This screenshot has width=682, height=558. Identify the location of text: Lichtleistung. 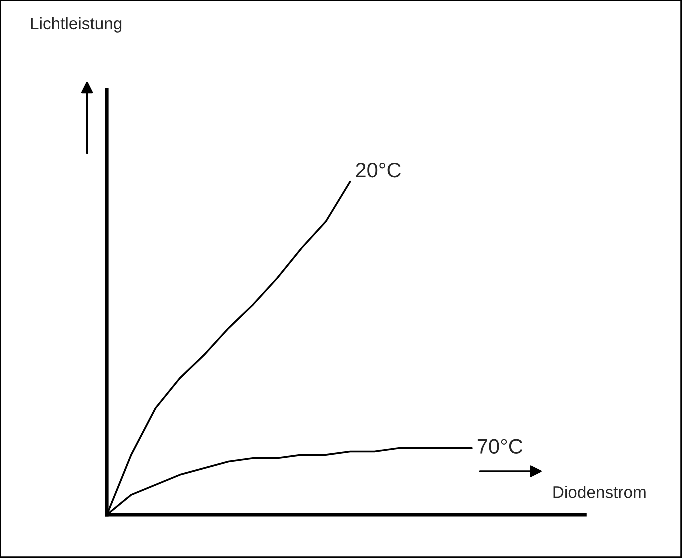
(76, 25).